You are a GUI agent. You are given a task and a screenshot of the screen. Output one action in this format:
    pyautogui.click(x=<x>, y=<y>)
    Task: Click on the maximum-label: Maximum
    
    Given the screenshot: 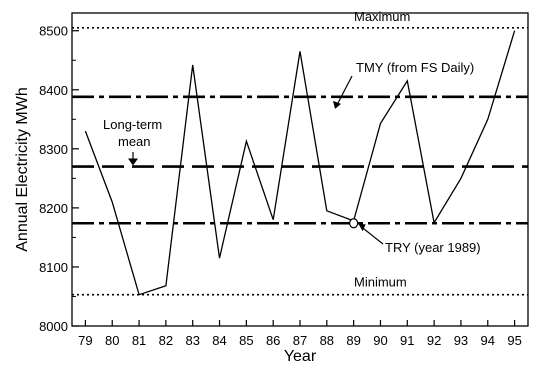 What is the action you would take?
    pyautogui.click(x=382, y=16)
    